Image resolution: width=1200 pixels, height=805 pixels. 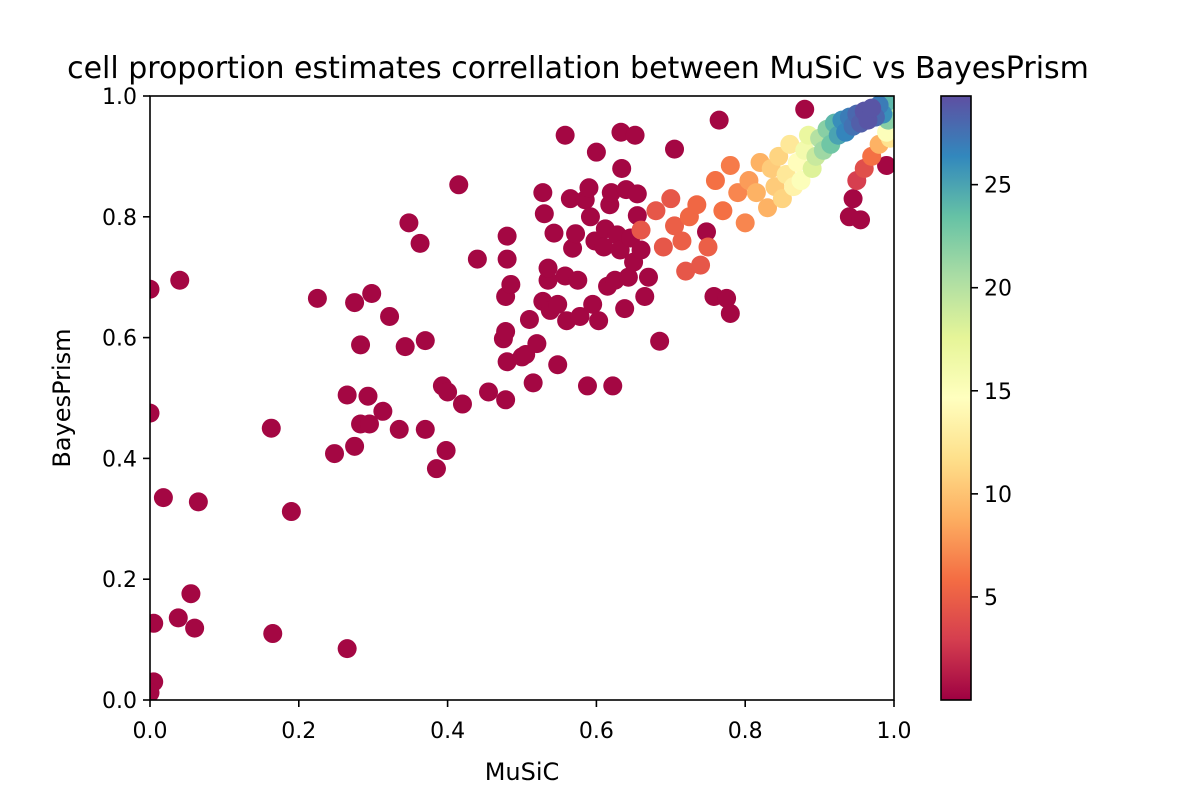 I want to click on x-tick-label: 0.4, so click(x=447, y=731).